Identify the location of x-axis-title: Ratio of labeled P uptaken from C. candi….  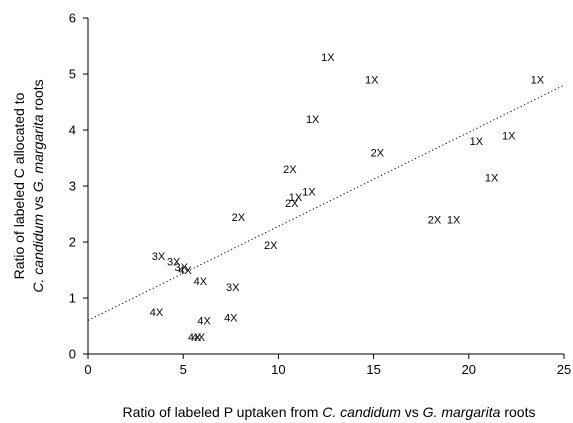
(329, 412).